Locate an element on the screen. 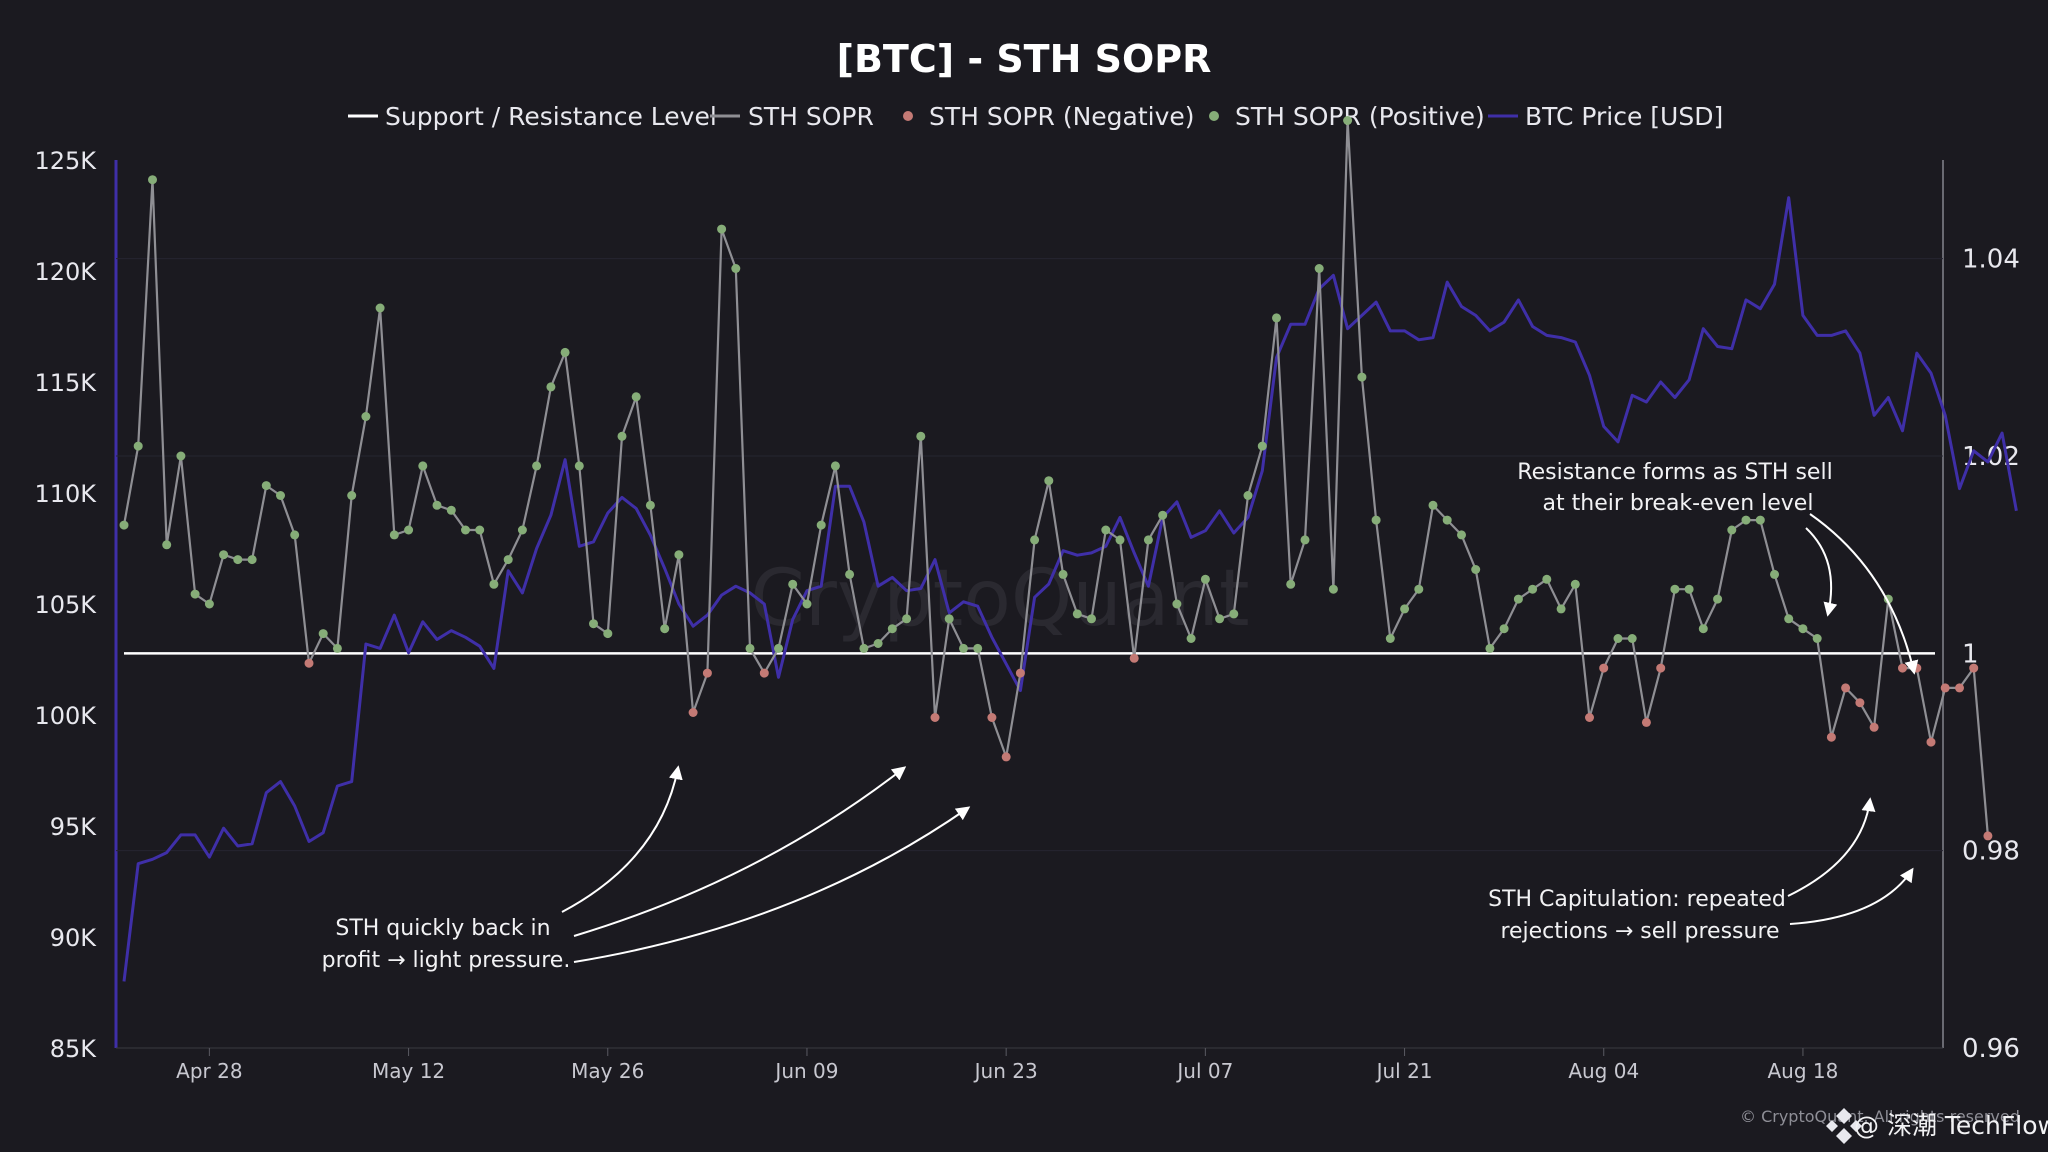  legend-item-sth-sopr: STH SOPR is located at coordinates (792, 116).